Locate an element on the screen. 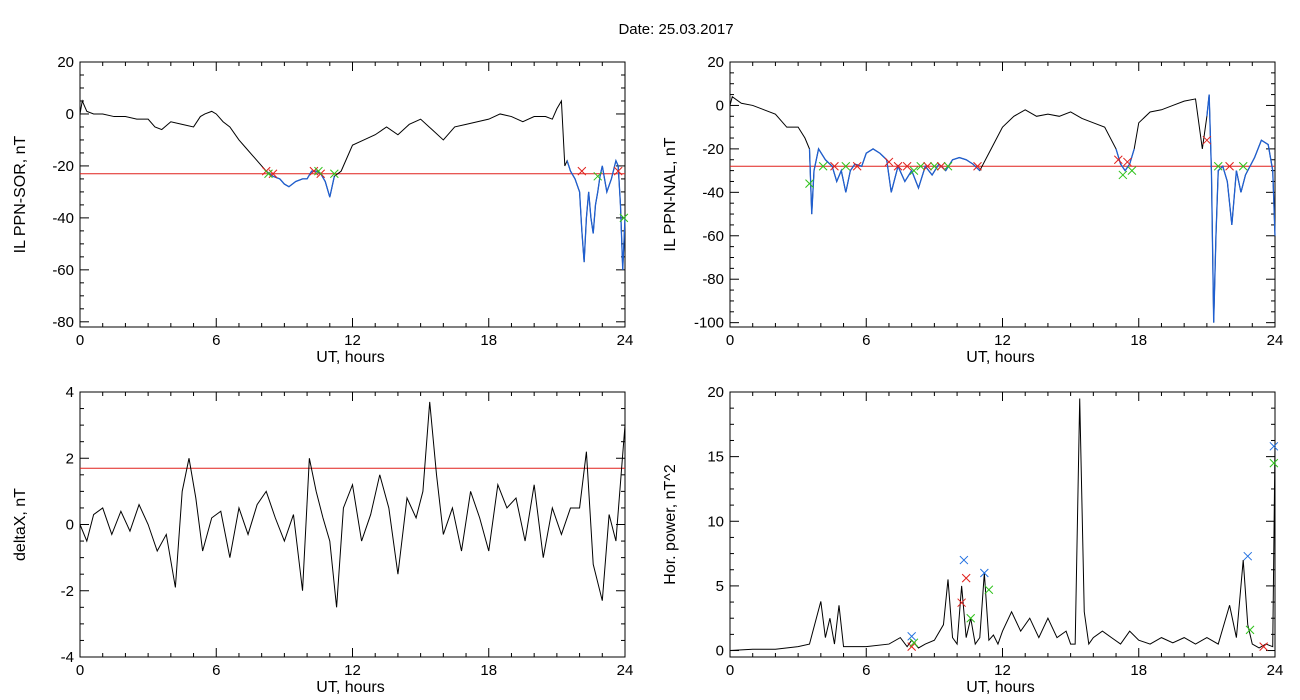 This screenshot has height=700, width=1300. y-axis-label: IL PPN-NAL, nT is located at coordinates (670, 194).